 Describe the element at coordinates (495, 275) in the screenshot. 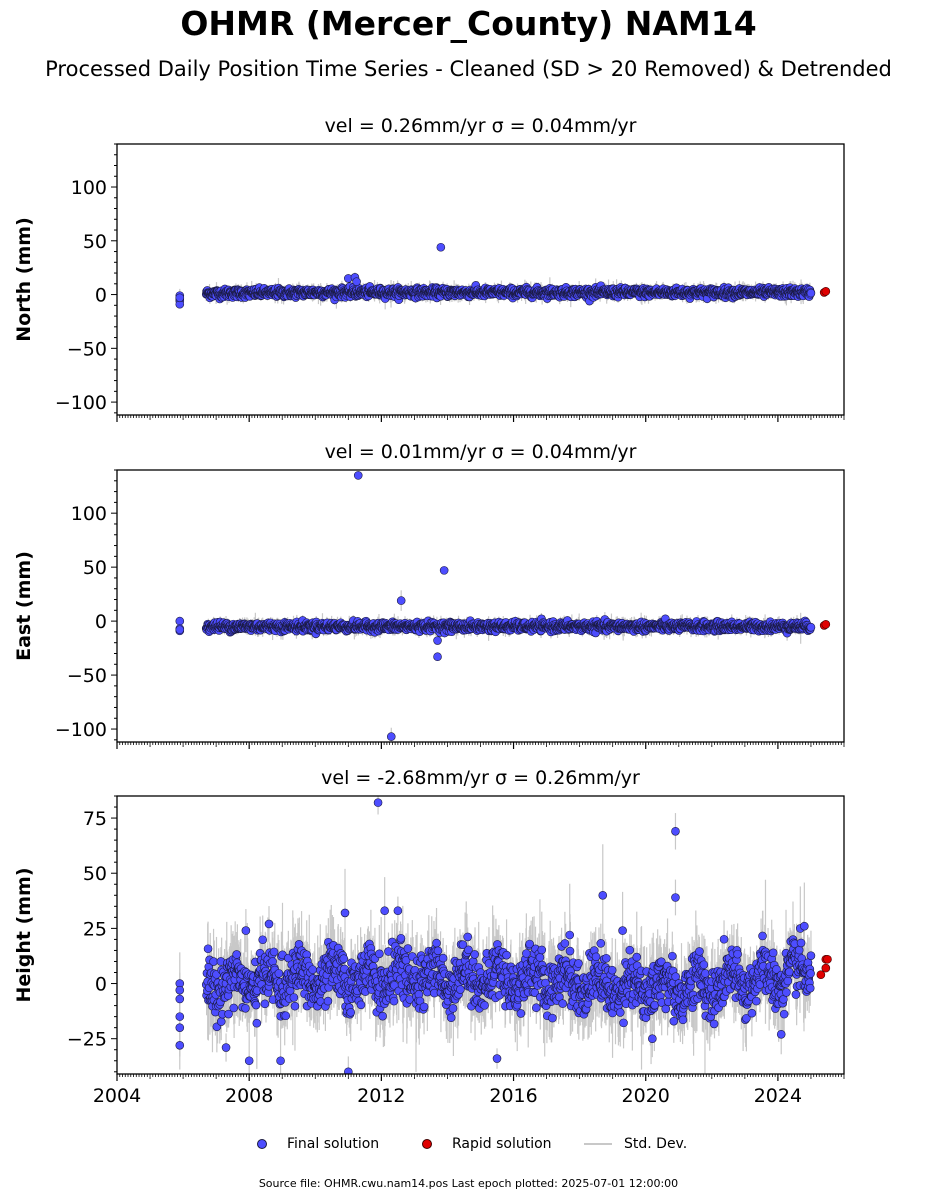

I see `final-solution-points-north` at that location.